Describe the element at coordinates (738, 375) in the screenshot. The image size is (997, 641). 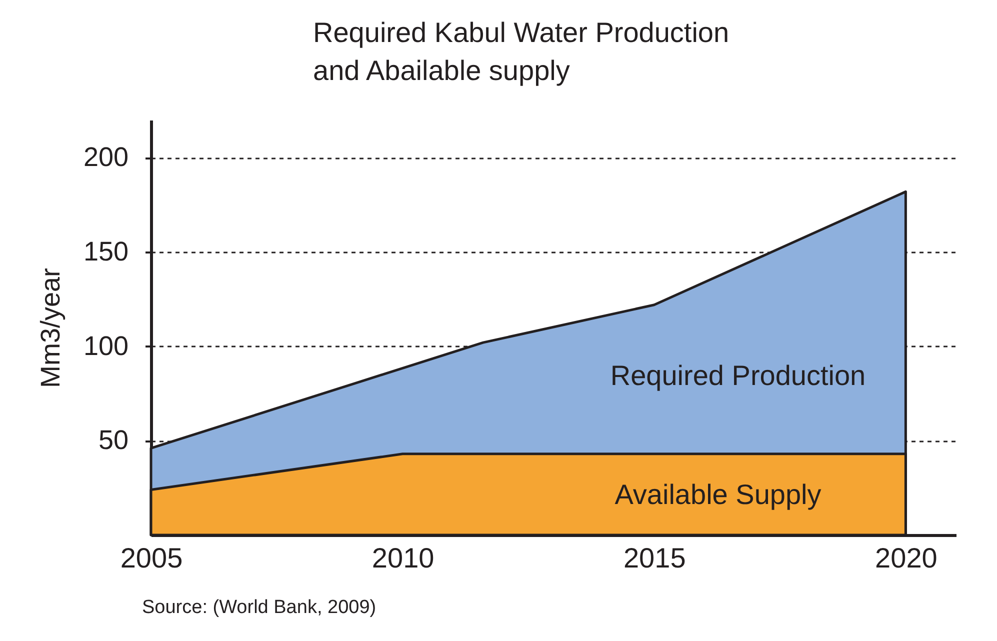
I see `series-label: Required Production` at that location.